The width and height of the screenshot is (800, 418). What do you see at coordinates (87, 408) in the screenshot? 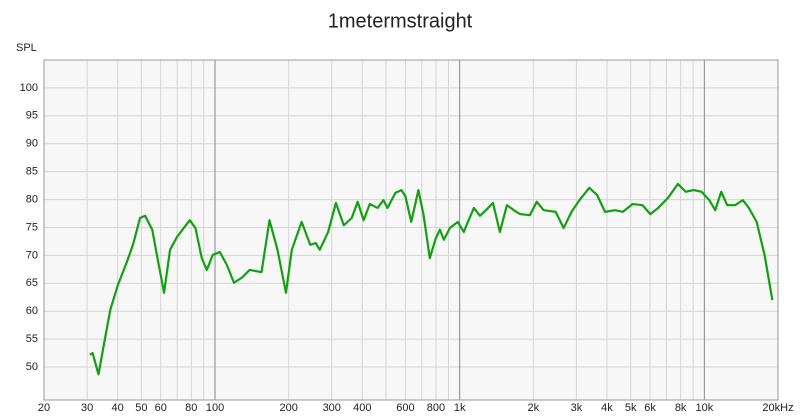
I see `x-tick-label: 30` at bounding box center [87, 408].